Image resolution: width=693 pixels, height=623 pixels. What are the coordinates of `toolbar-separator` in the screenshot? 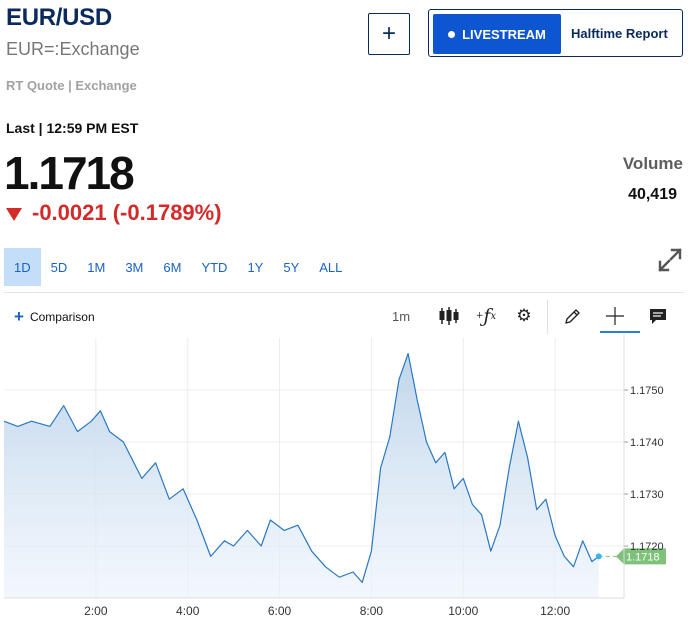 It's located at (547, 317).